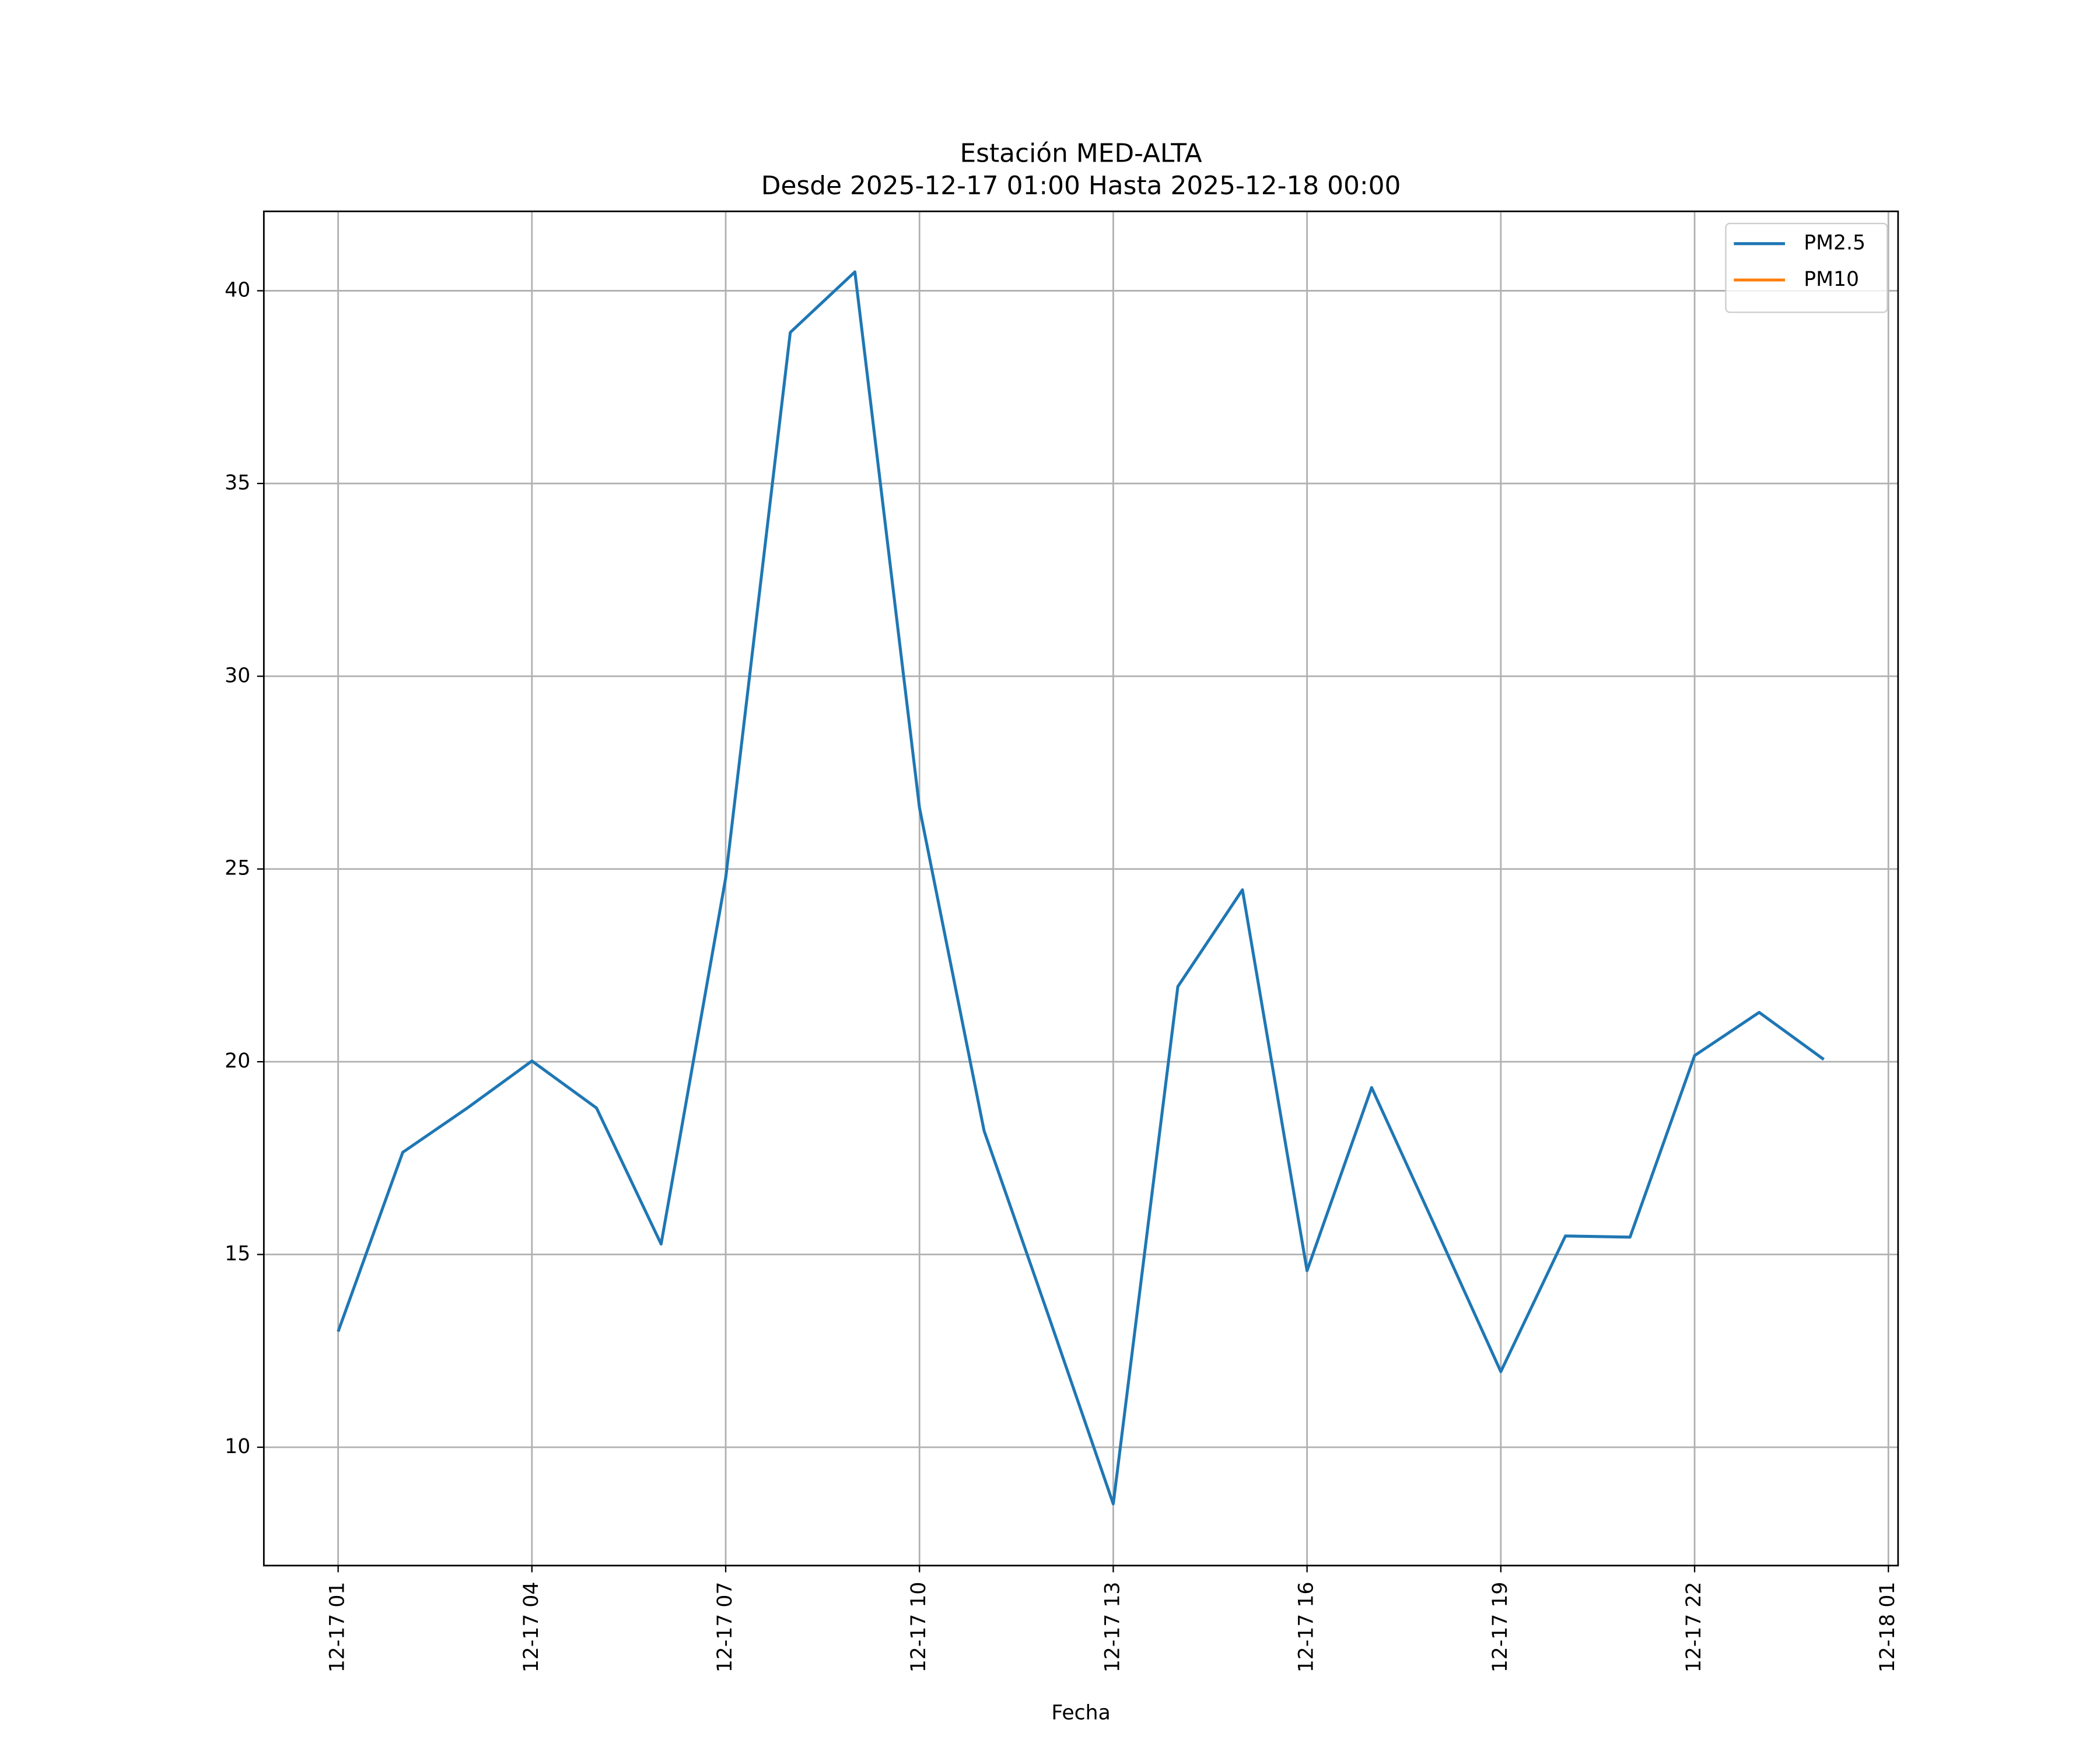 The height and width of the screenshot is (1750, 2100). What do you see at coordinates (1831, 279) in the screenshot?
I see `legend-label: PM10` at bounding box center [1831, 279].